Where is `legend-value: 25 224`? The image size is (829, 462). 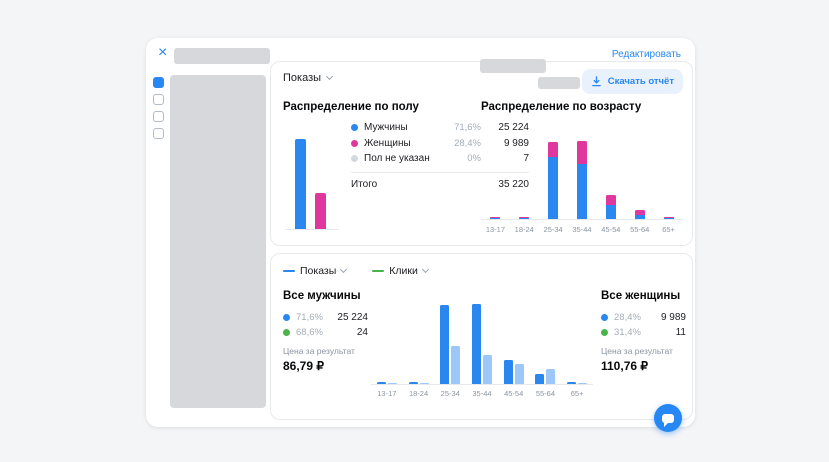
legend-value: 25 224 is located at coordinates (513, 128).